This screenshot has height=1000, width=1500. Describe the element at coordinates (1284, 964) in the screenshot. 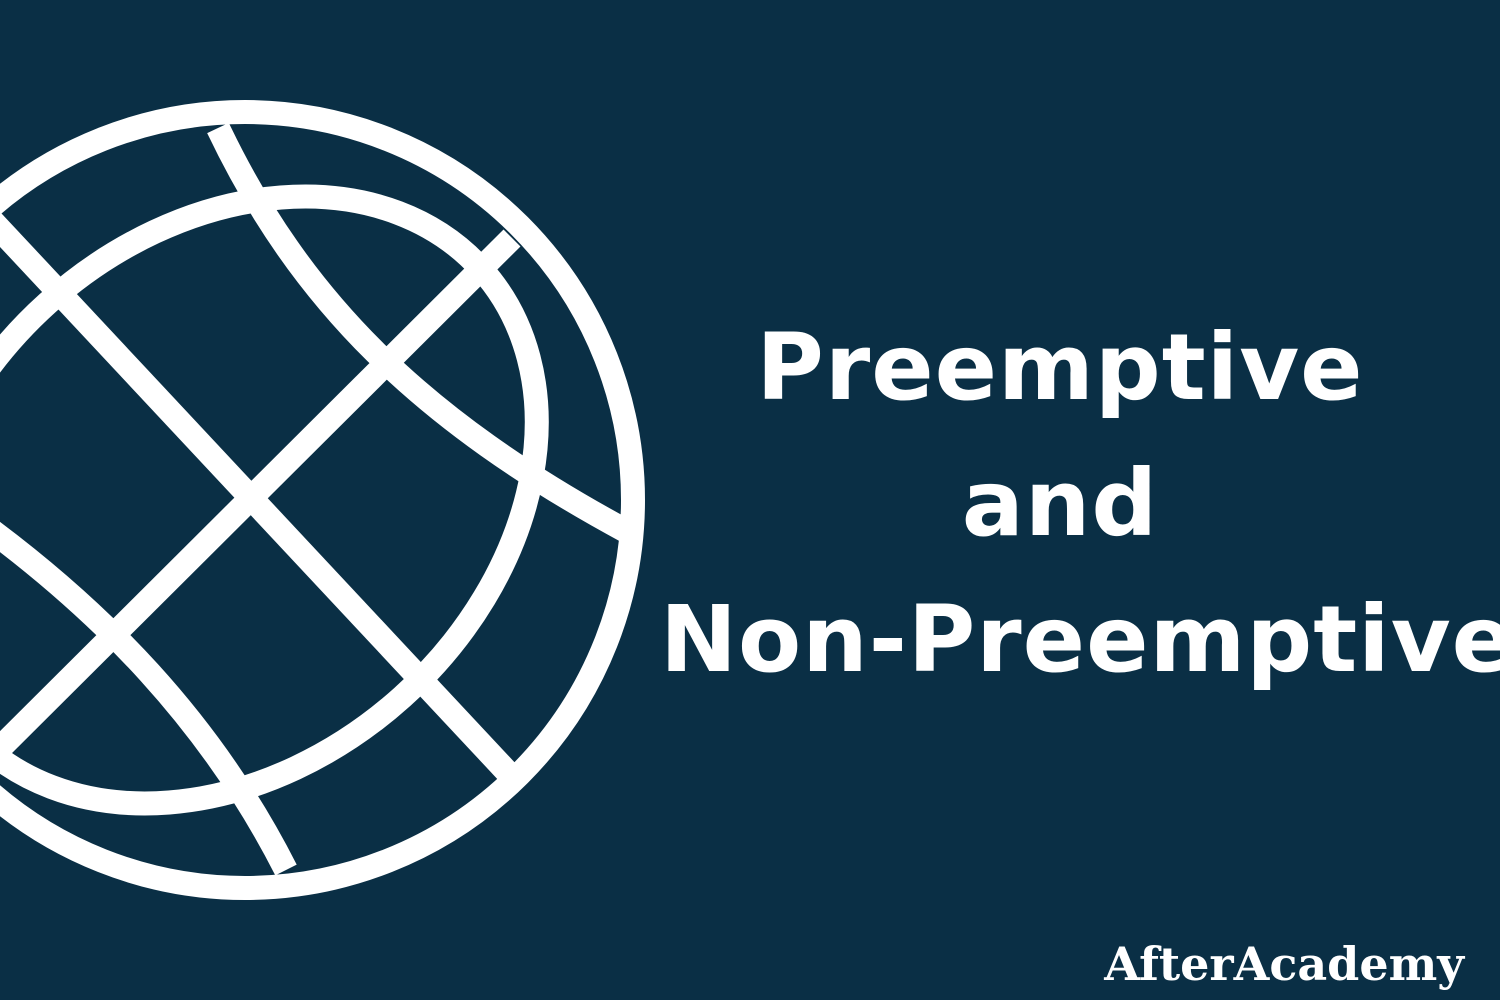

I see `brand-logo-text: AfterAcademy` at that location.